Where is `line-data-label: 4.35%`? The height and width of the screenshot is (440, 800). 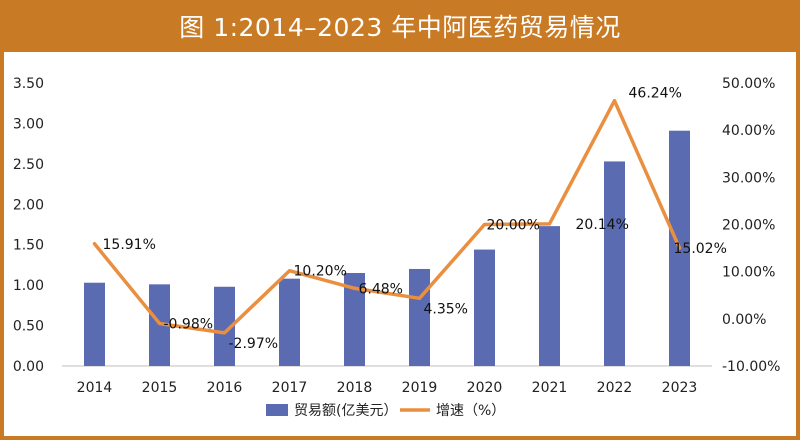
line-data-label: 4.35% is located at coordinates (446, 309).